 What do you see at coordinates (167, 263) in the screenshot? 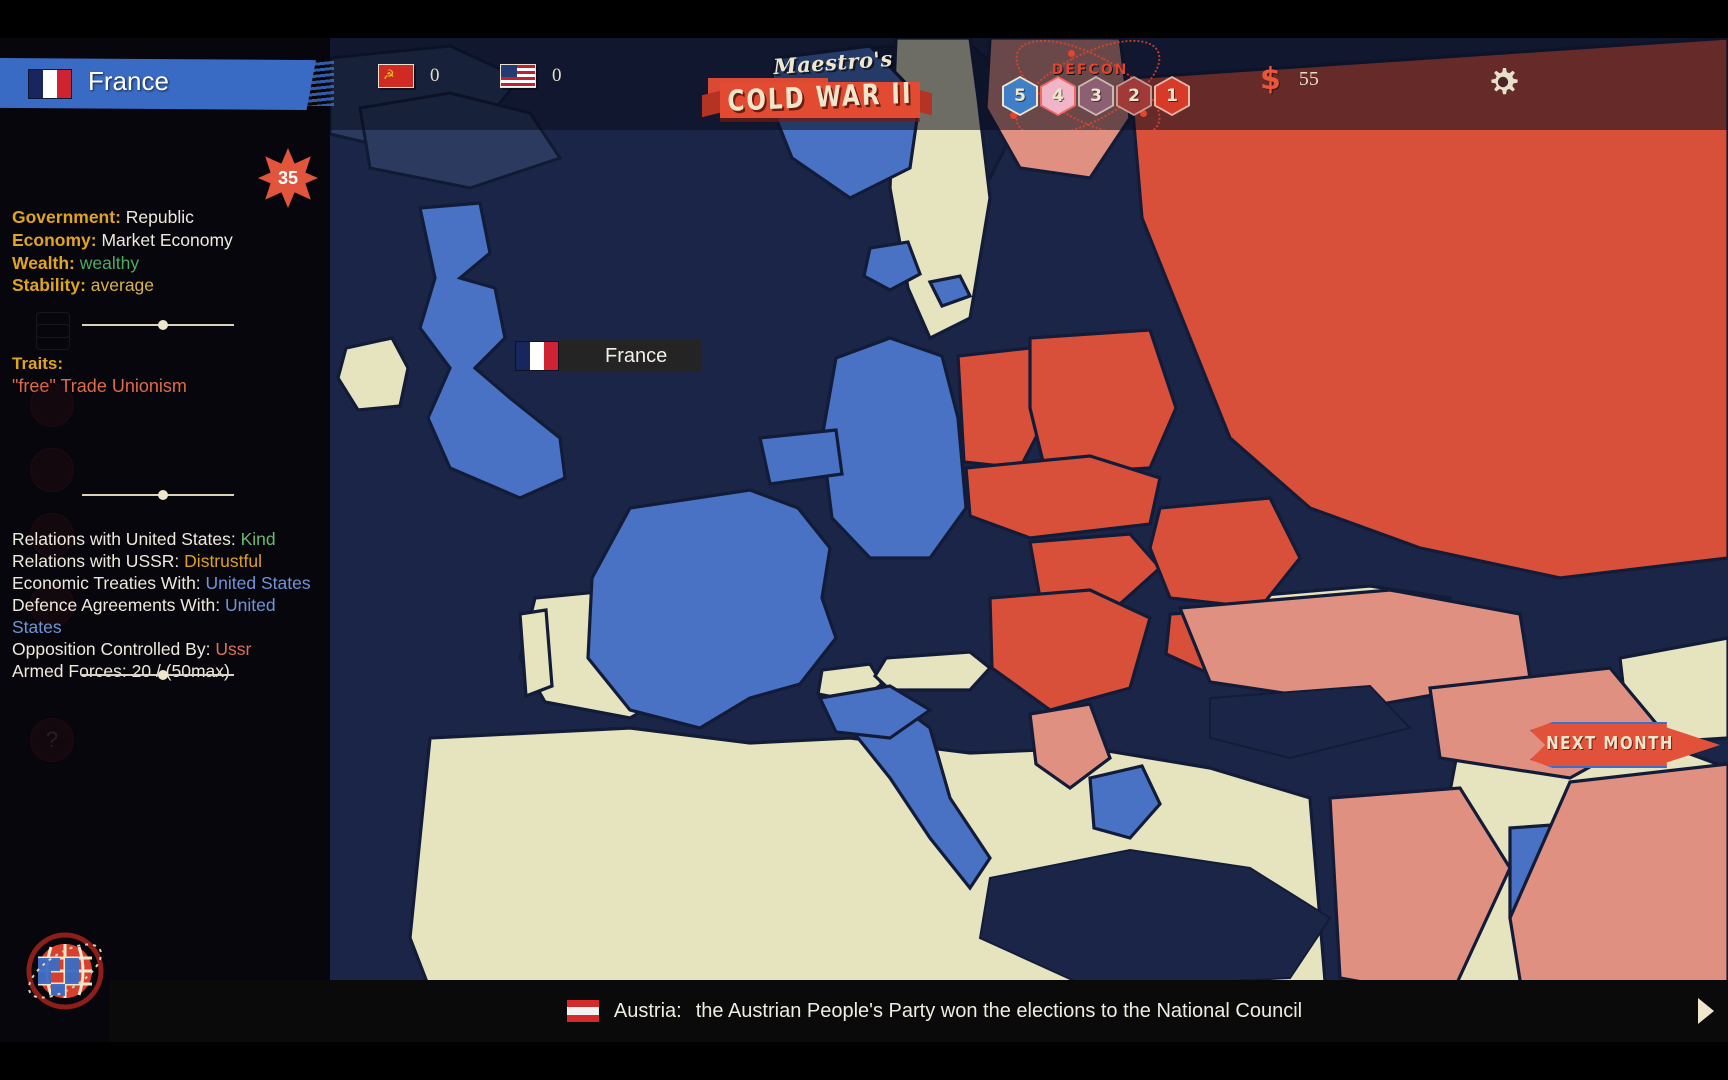
I see `stat-wealth: Wealth: wealthy` at bounding box center [167, 263].